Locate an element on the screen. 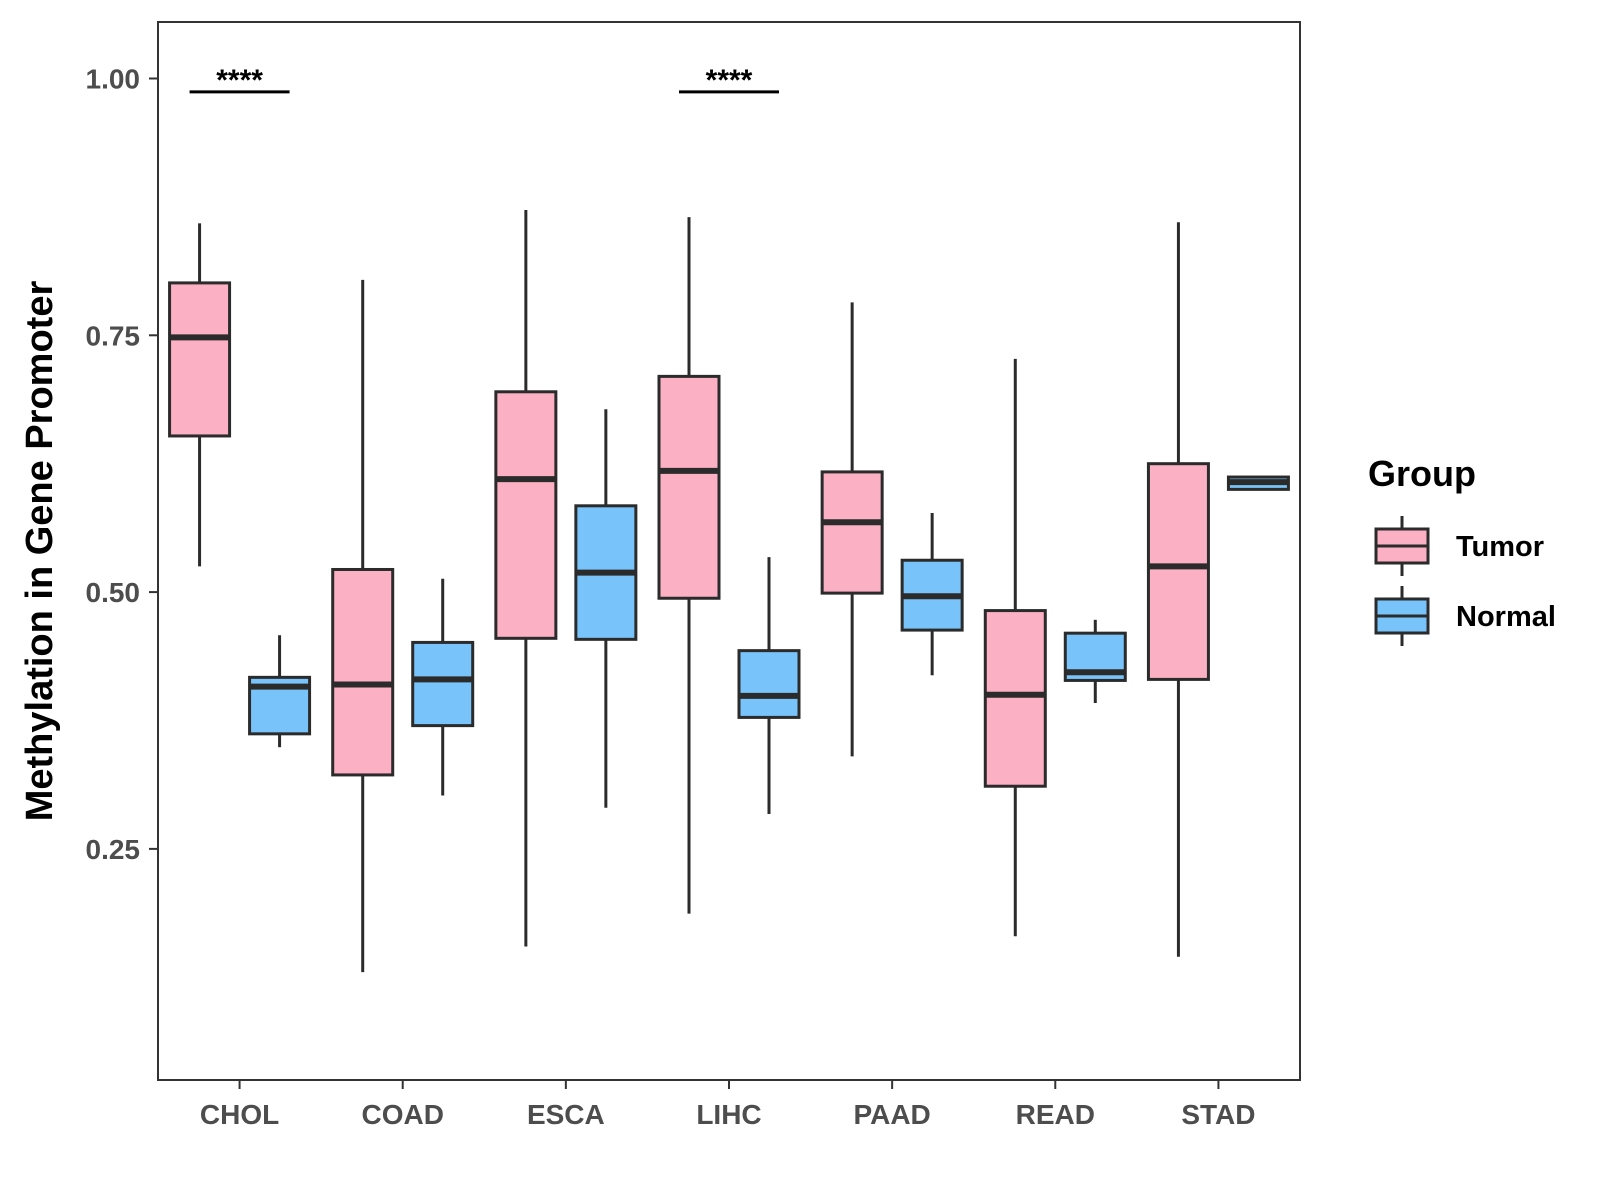 This screenshot has width=1600, height=1200. y-axis-title: Methylation in Gene Promoter is located at coordinates (40, 551).